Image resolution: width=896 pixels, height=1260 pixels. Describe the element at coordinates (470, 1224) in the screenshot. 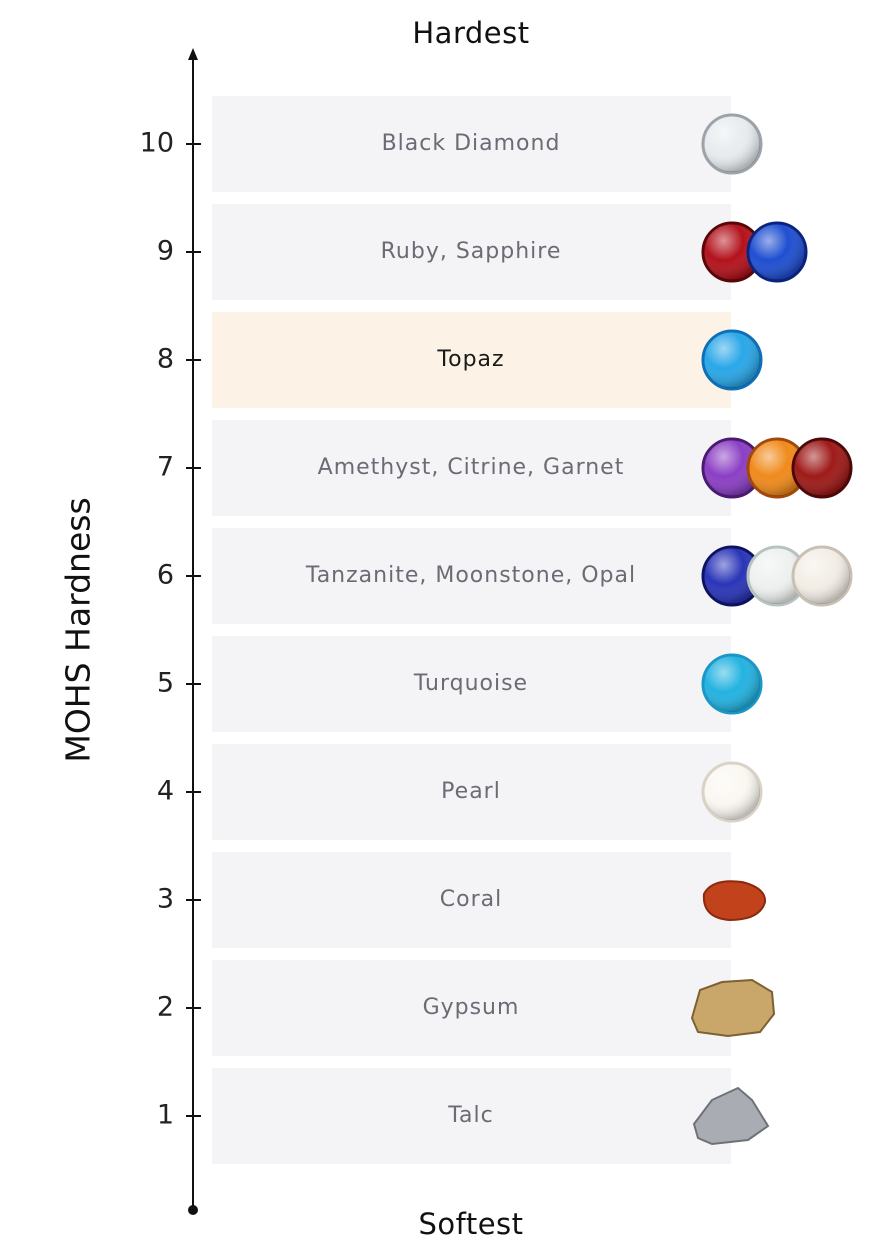

I see `bottom-label: Softest` at that location.